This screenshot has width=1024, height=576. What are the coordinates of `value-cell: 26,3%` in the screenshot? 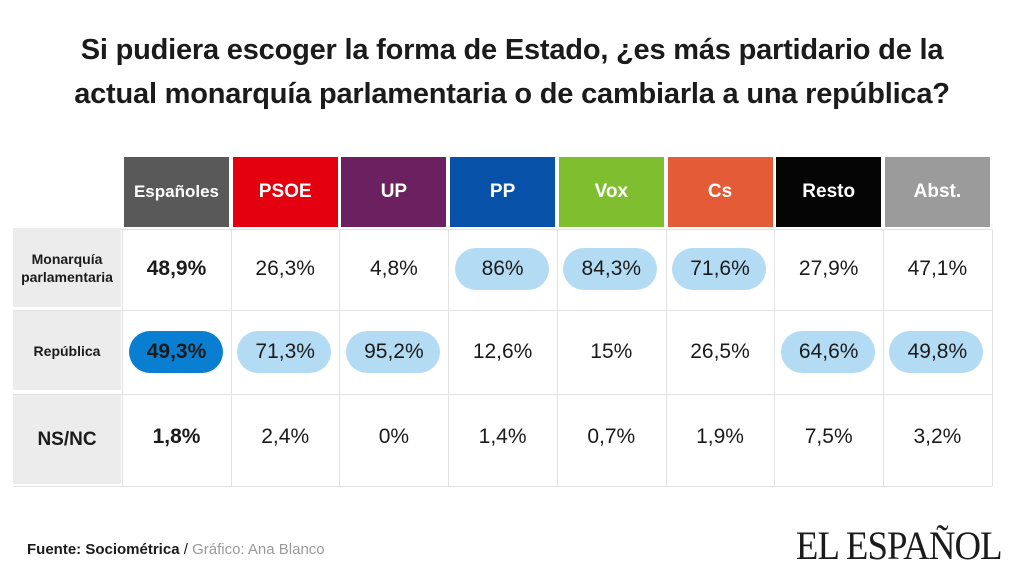 It's located at (285, 268).